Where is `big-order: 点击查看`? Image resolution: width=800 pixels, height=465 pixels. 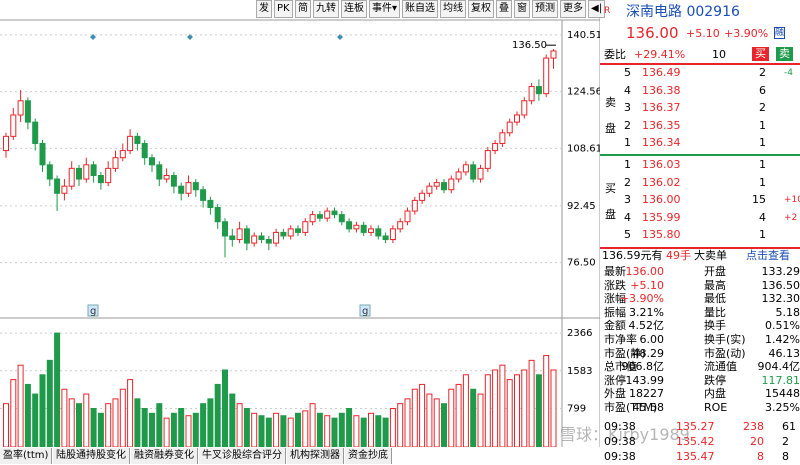
big-order: 点击查看 is located at coordinates (768, 255).